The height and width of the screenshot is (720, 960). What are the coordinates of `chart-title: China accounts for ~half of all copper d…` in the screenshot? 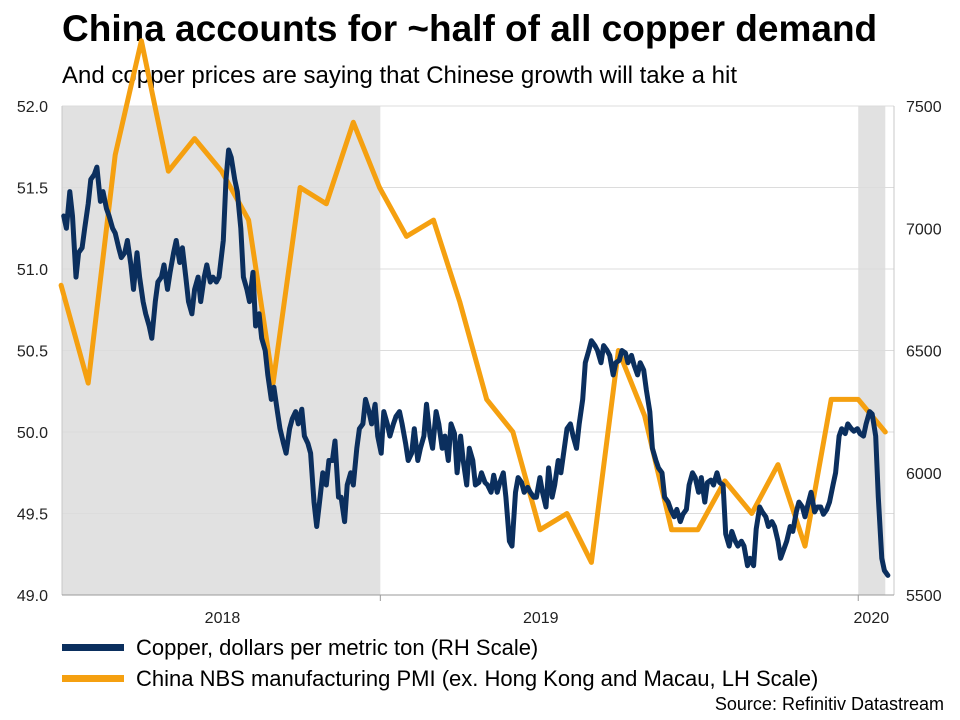 It's located at (470, 28).